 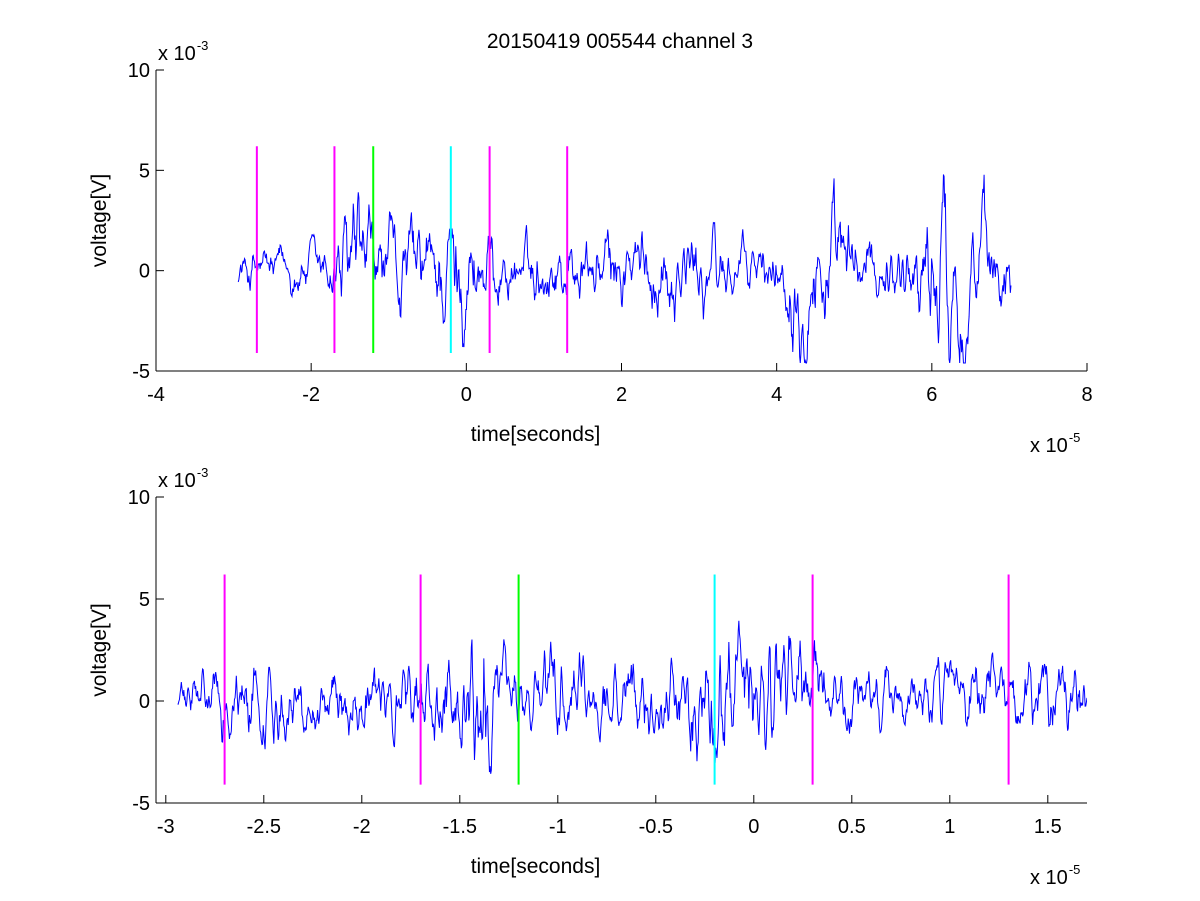 What do you see at coordinates (460, 827) in the screenshot?
I see `x-tick-label: -1.5` at bounding box center [460, 827].